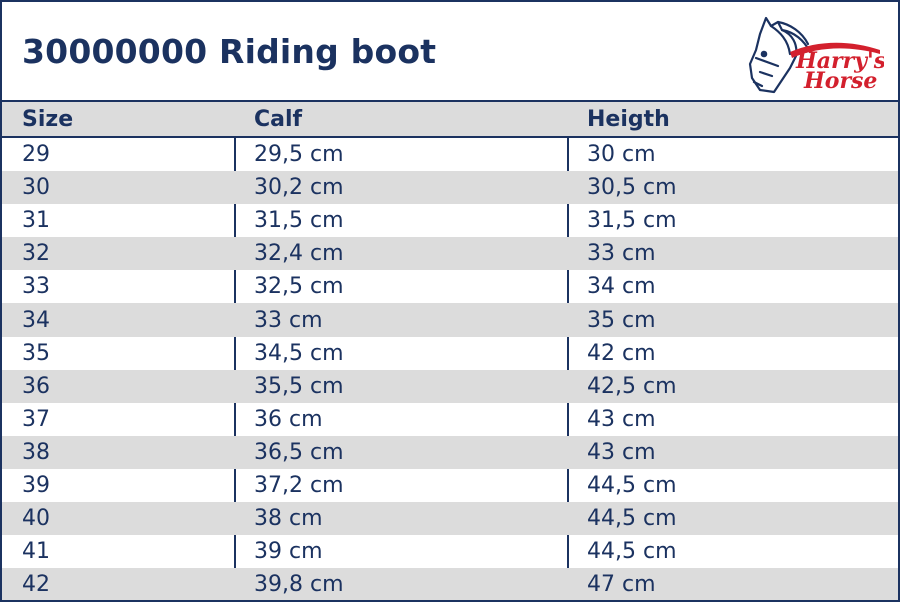 The width and height of the screenshot is (900, 602). What do you see at coordinates (36, 188) in the screenshot?
I see `cell-size: 30` at bounding box center [36, 188].